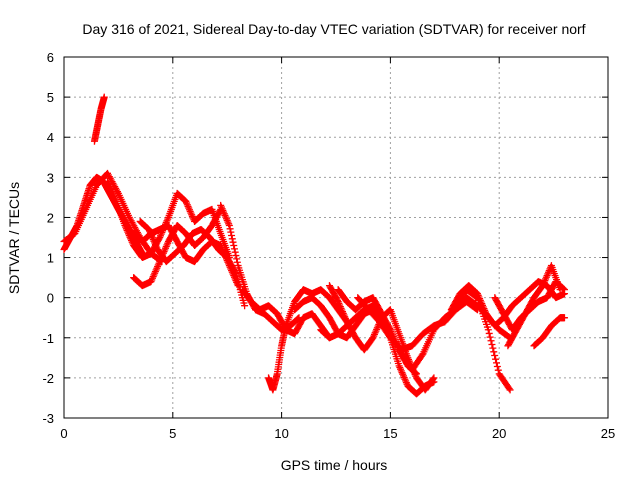 This screenshot has height=480, width=640. What do you see at coordinates (48, 378) in the screenshot?
I see `y-tick-label: -2` at bounding box center [48, 378].